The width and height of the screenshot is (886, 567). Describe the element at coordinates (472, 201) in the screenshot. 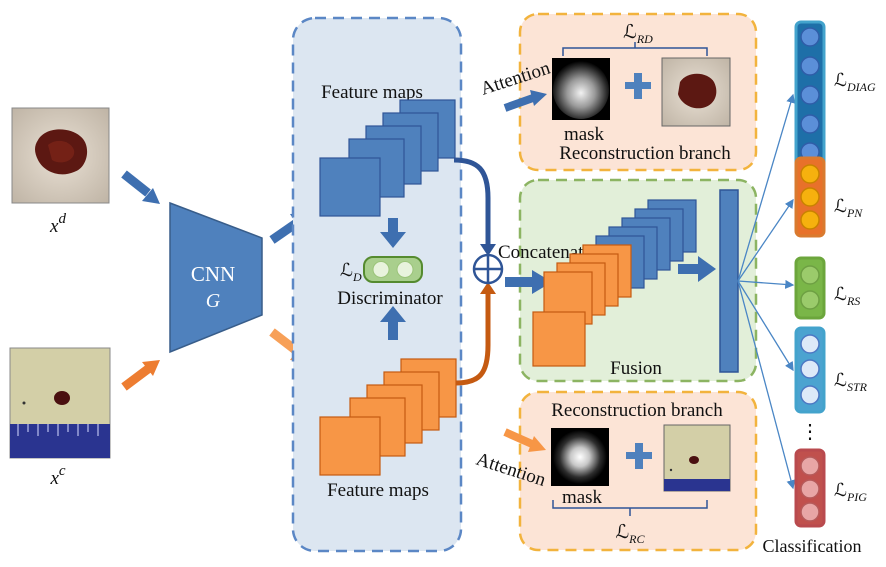

I see `derm-to-fusion-connector` at that location.